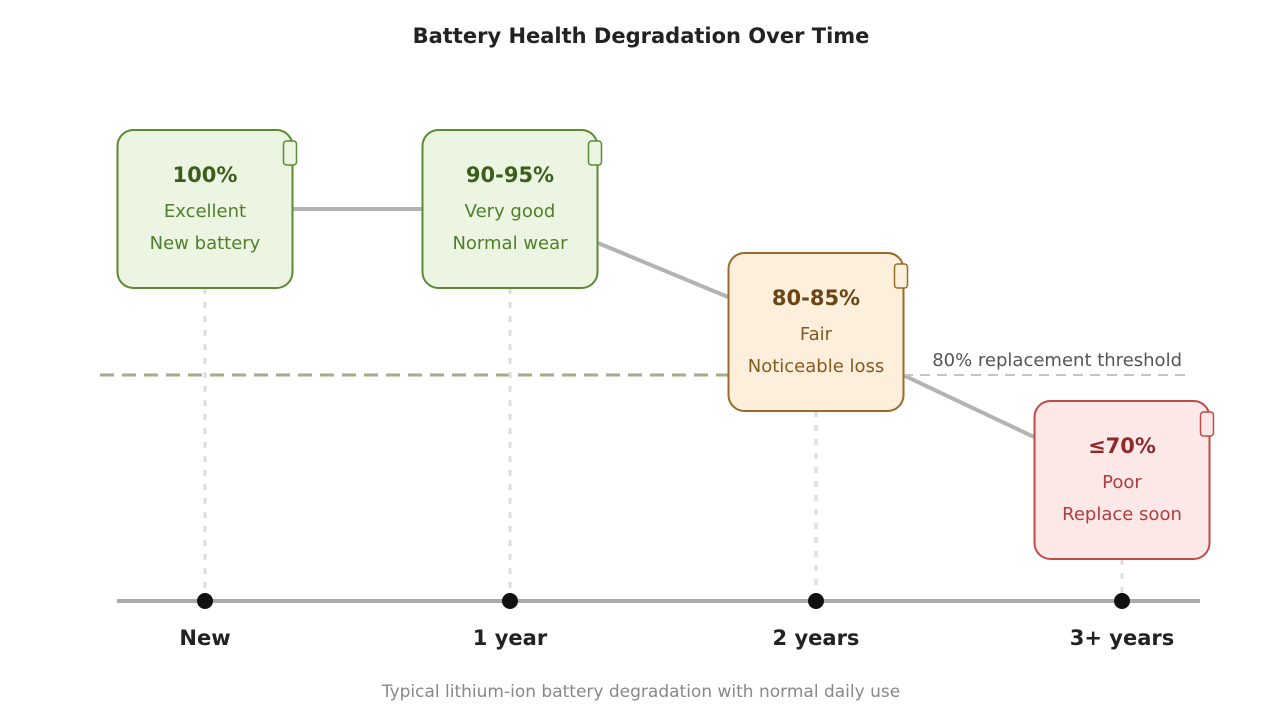 Image resolution: width=1280 pixels, height=724 pixels. What do you see at coordinates (205, 243) in the screenshot?
I see `stage-note: New battery` at bounding box center [205, 243].